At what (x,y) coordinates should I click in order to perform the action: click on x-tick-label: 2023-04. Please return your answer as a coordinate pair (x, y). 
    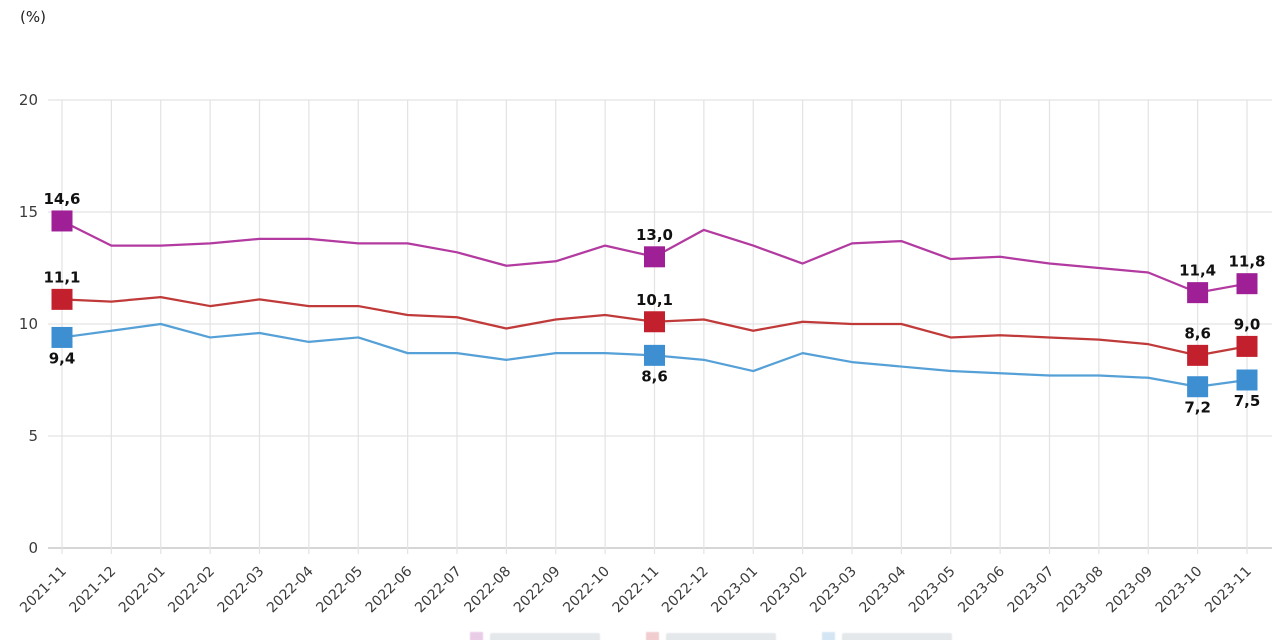
    Looking at the image, I should click on (883, 589).